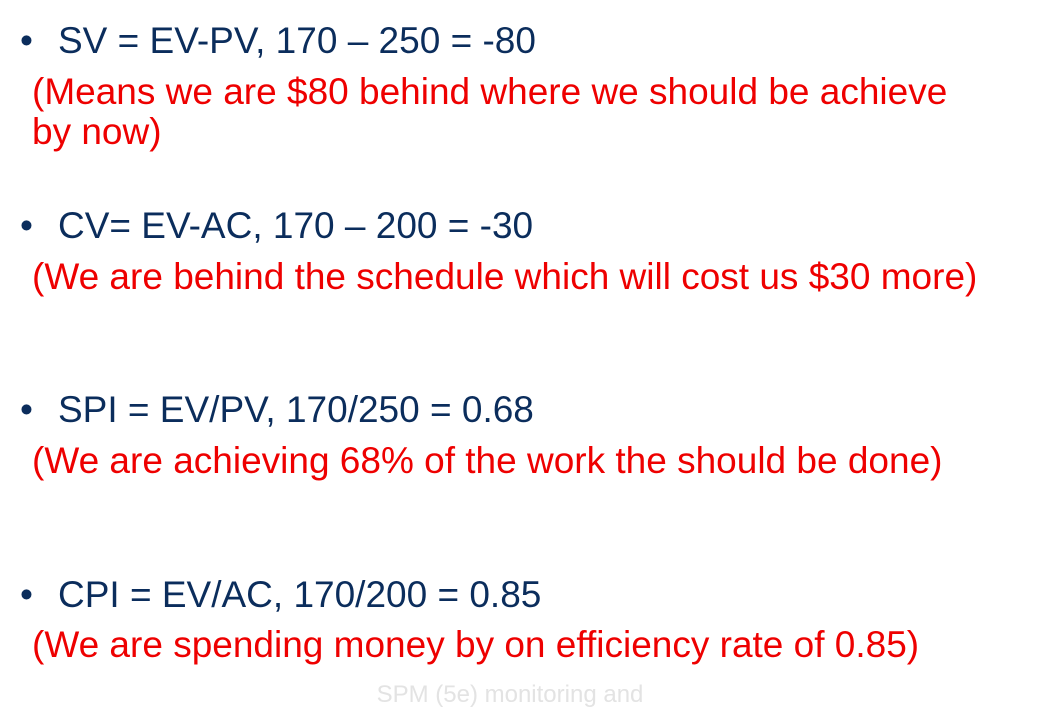 Image resolution: width=1048 pixels, height=712 pixels. Describe the element at coordinates (296, 225) in the screenshot. I see `cv-formula-text: CV= EV-AC, 170 – 200 = -30` at that location.